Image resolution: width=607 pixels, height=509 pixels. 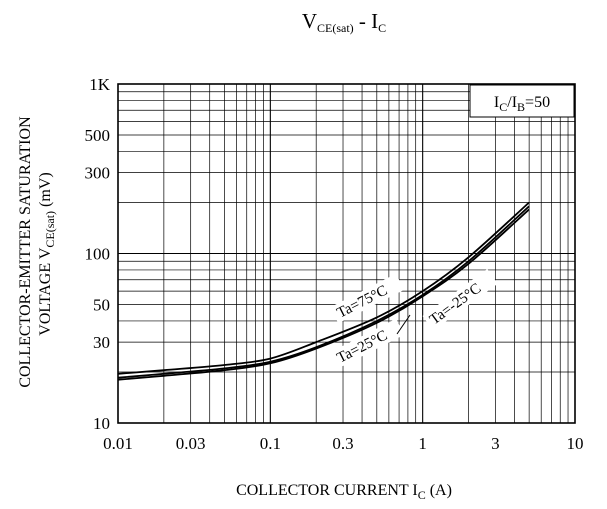 What do you see at coordinates (344, 492) in the screenshot?
I see `x-axis-label: COLLECTOR CURRENT IC (A)` at bounding box center [344, 492].